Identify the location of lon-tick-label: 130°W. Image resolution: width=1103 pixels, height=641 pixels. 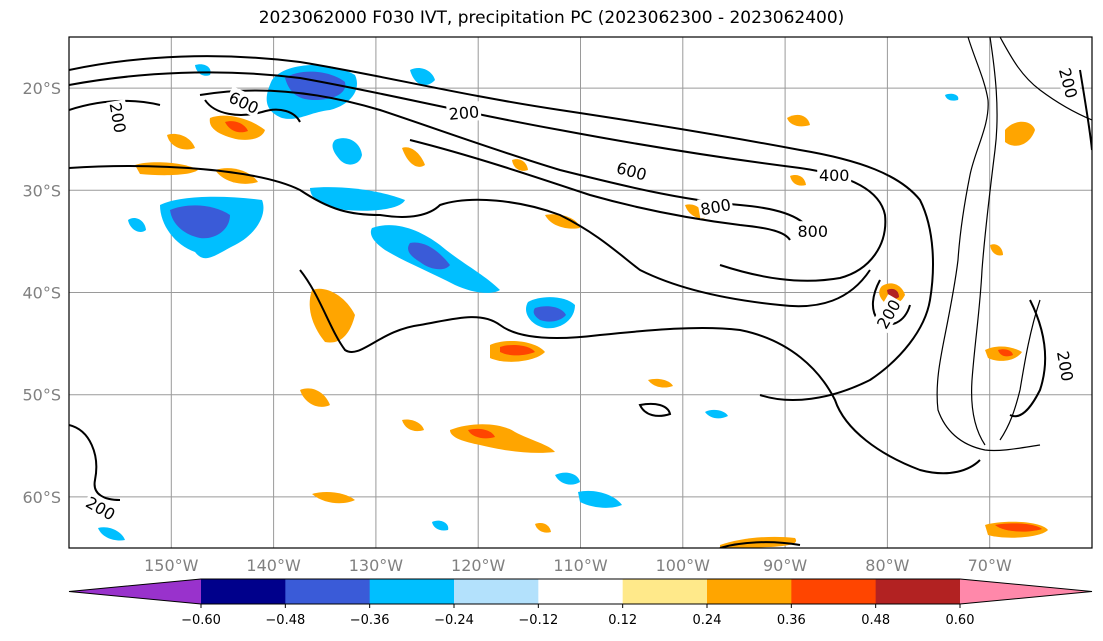
(376, 565).